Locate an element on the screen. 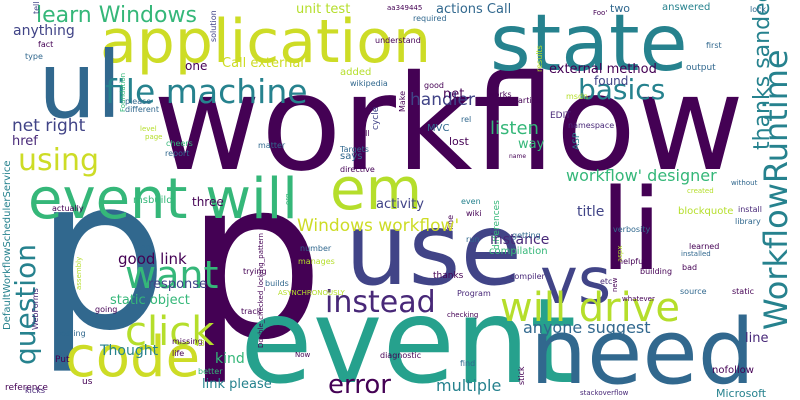 The image size is (800, 400). cloud-word: different is located at coordinates (142, 109).